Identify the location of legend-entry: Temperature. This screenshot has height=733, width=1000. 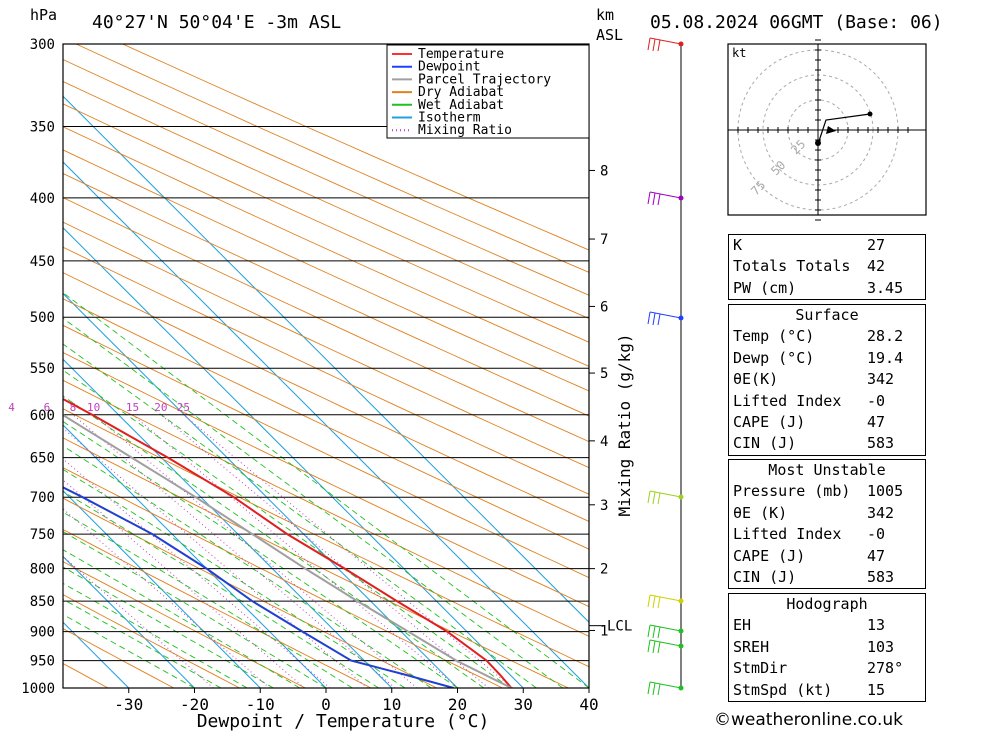
(461, 54).